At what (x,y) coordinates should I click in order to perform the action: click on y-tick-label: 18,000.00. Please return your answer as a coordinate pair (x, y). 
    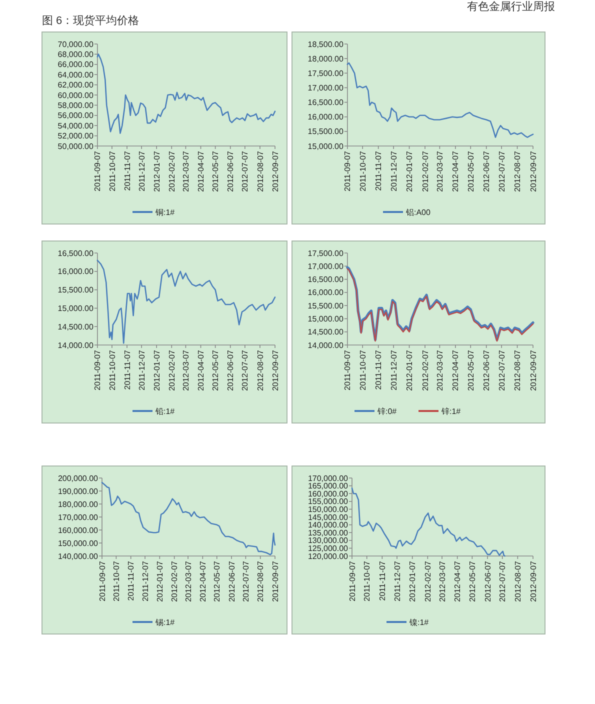
    Looking at the image, I should click on (326, 59).